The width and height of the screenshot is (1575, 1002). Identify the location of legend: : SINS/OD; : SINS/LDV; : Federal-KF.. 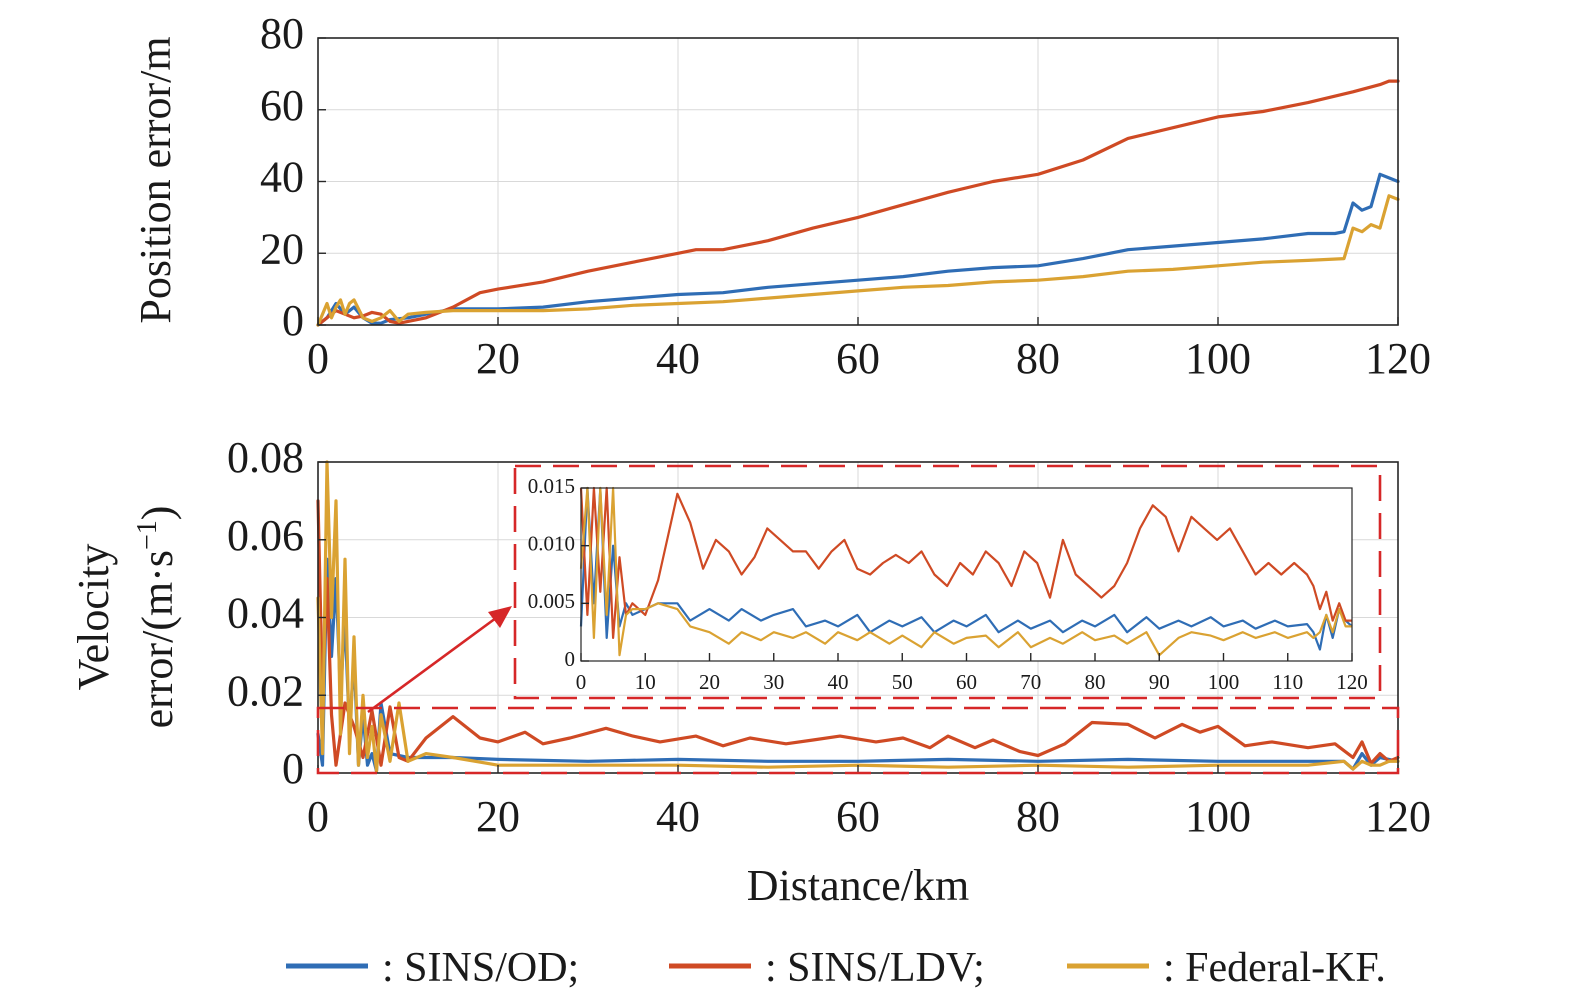
(836, 968).